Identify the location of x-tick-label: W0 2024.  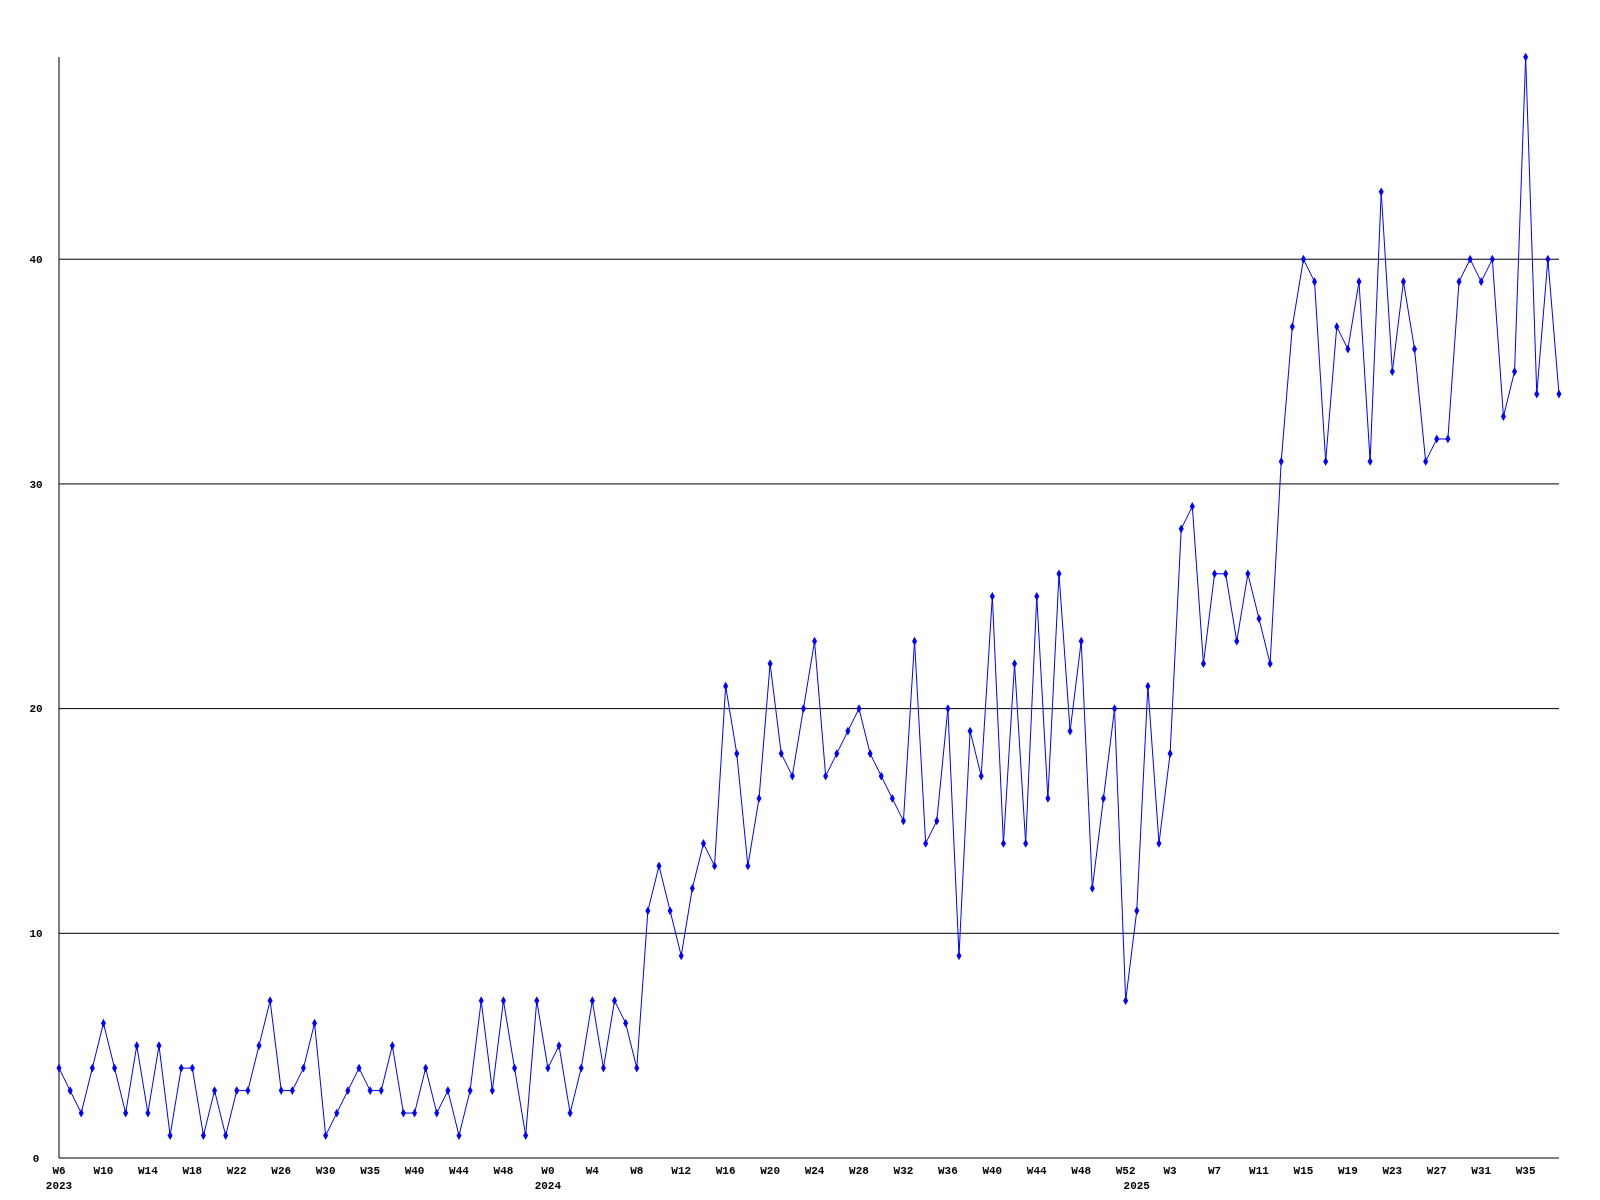
(548, 1178).